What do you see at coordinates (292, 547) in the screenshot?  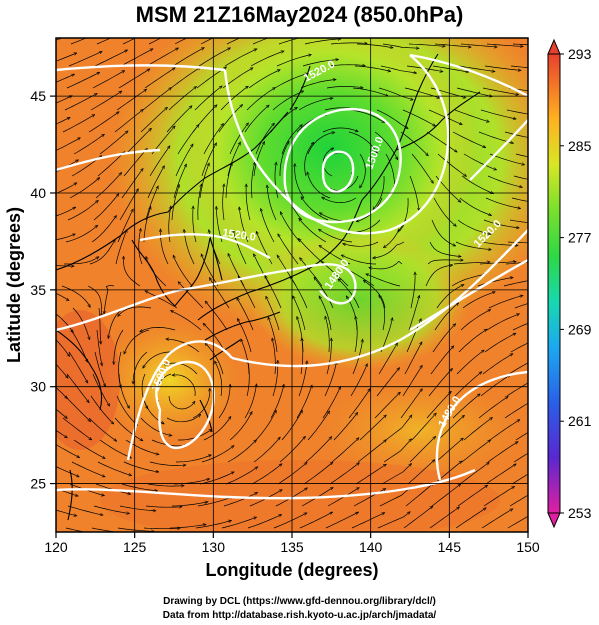 I see `x-tick-label: 135` at bounding box center [292, 547].